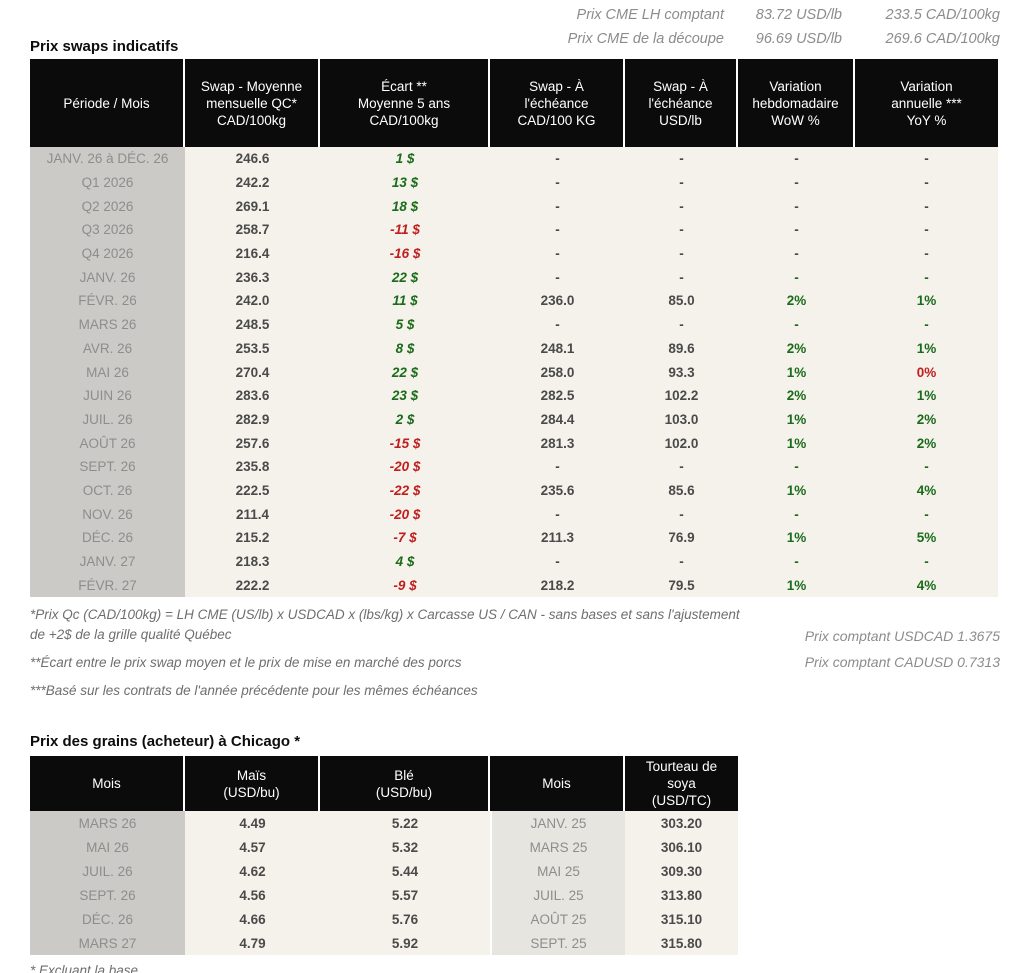  What do you see at coordinates (252, 561) in the screenshot?
I see `swap-avg-cell: 218.3` at bounding box center [252, 561].